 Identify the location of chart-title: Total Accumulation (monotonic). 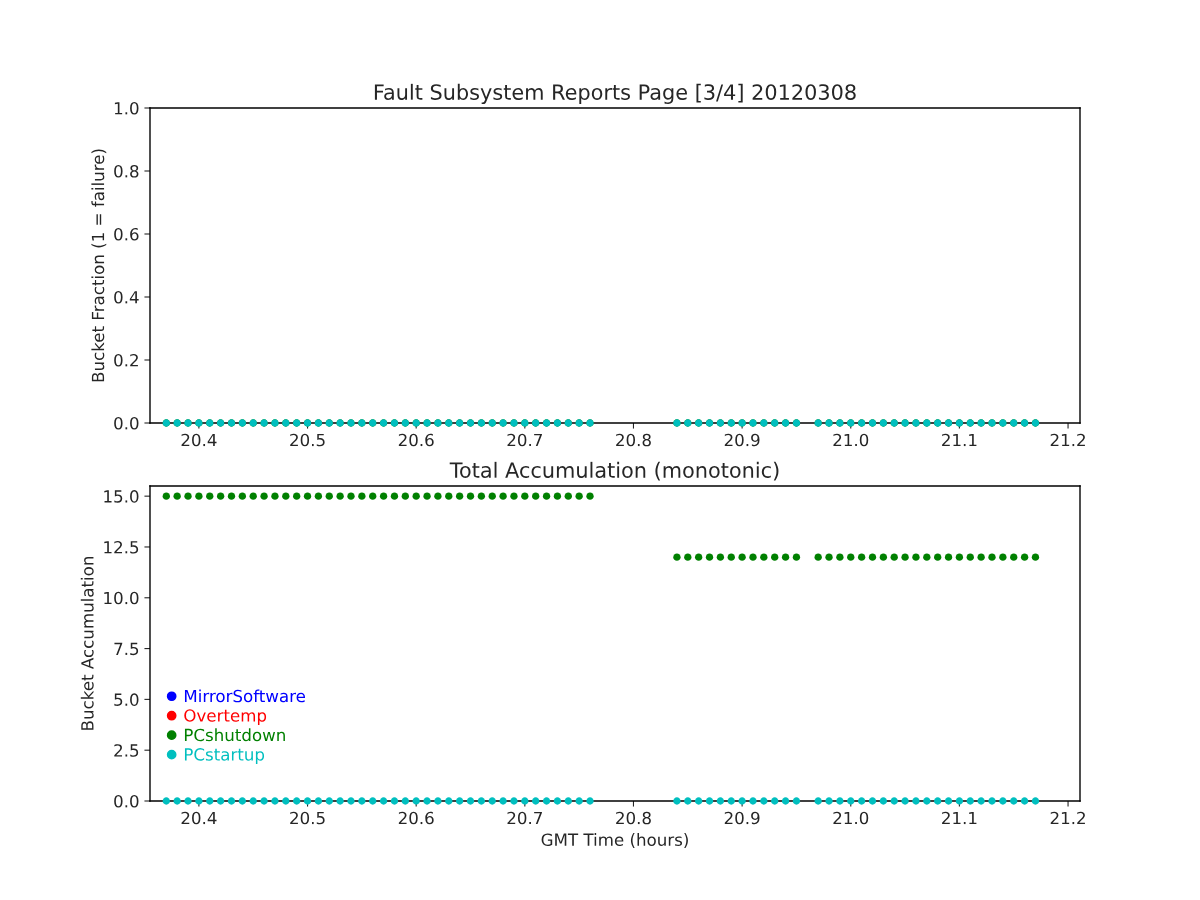
(614, 471).